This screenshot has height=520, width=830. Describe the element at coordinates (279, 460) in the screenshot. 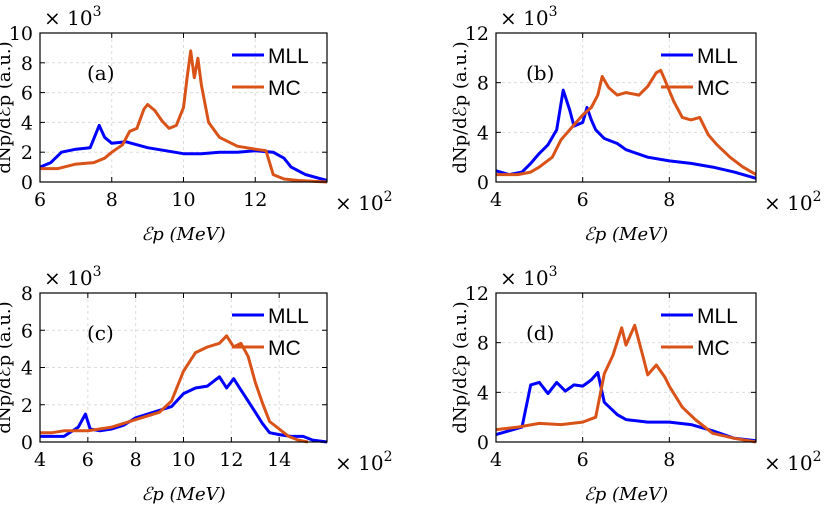

I see `x-tick-label: 14` at that location.